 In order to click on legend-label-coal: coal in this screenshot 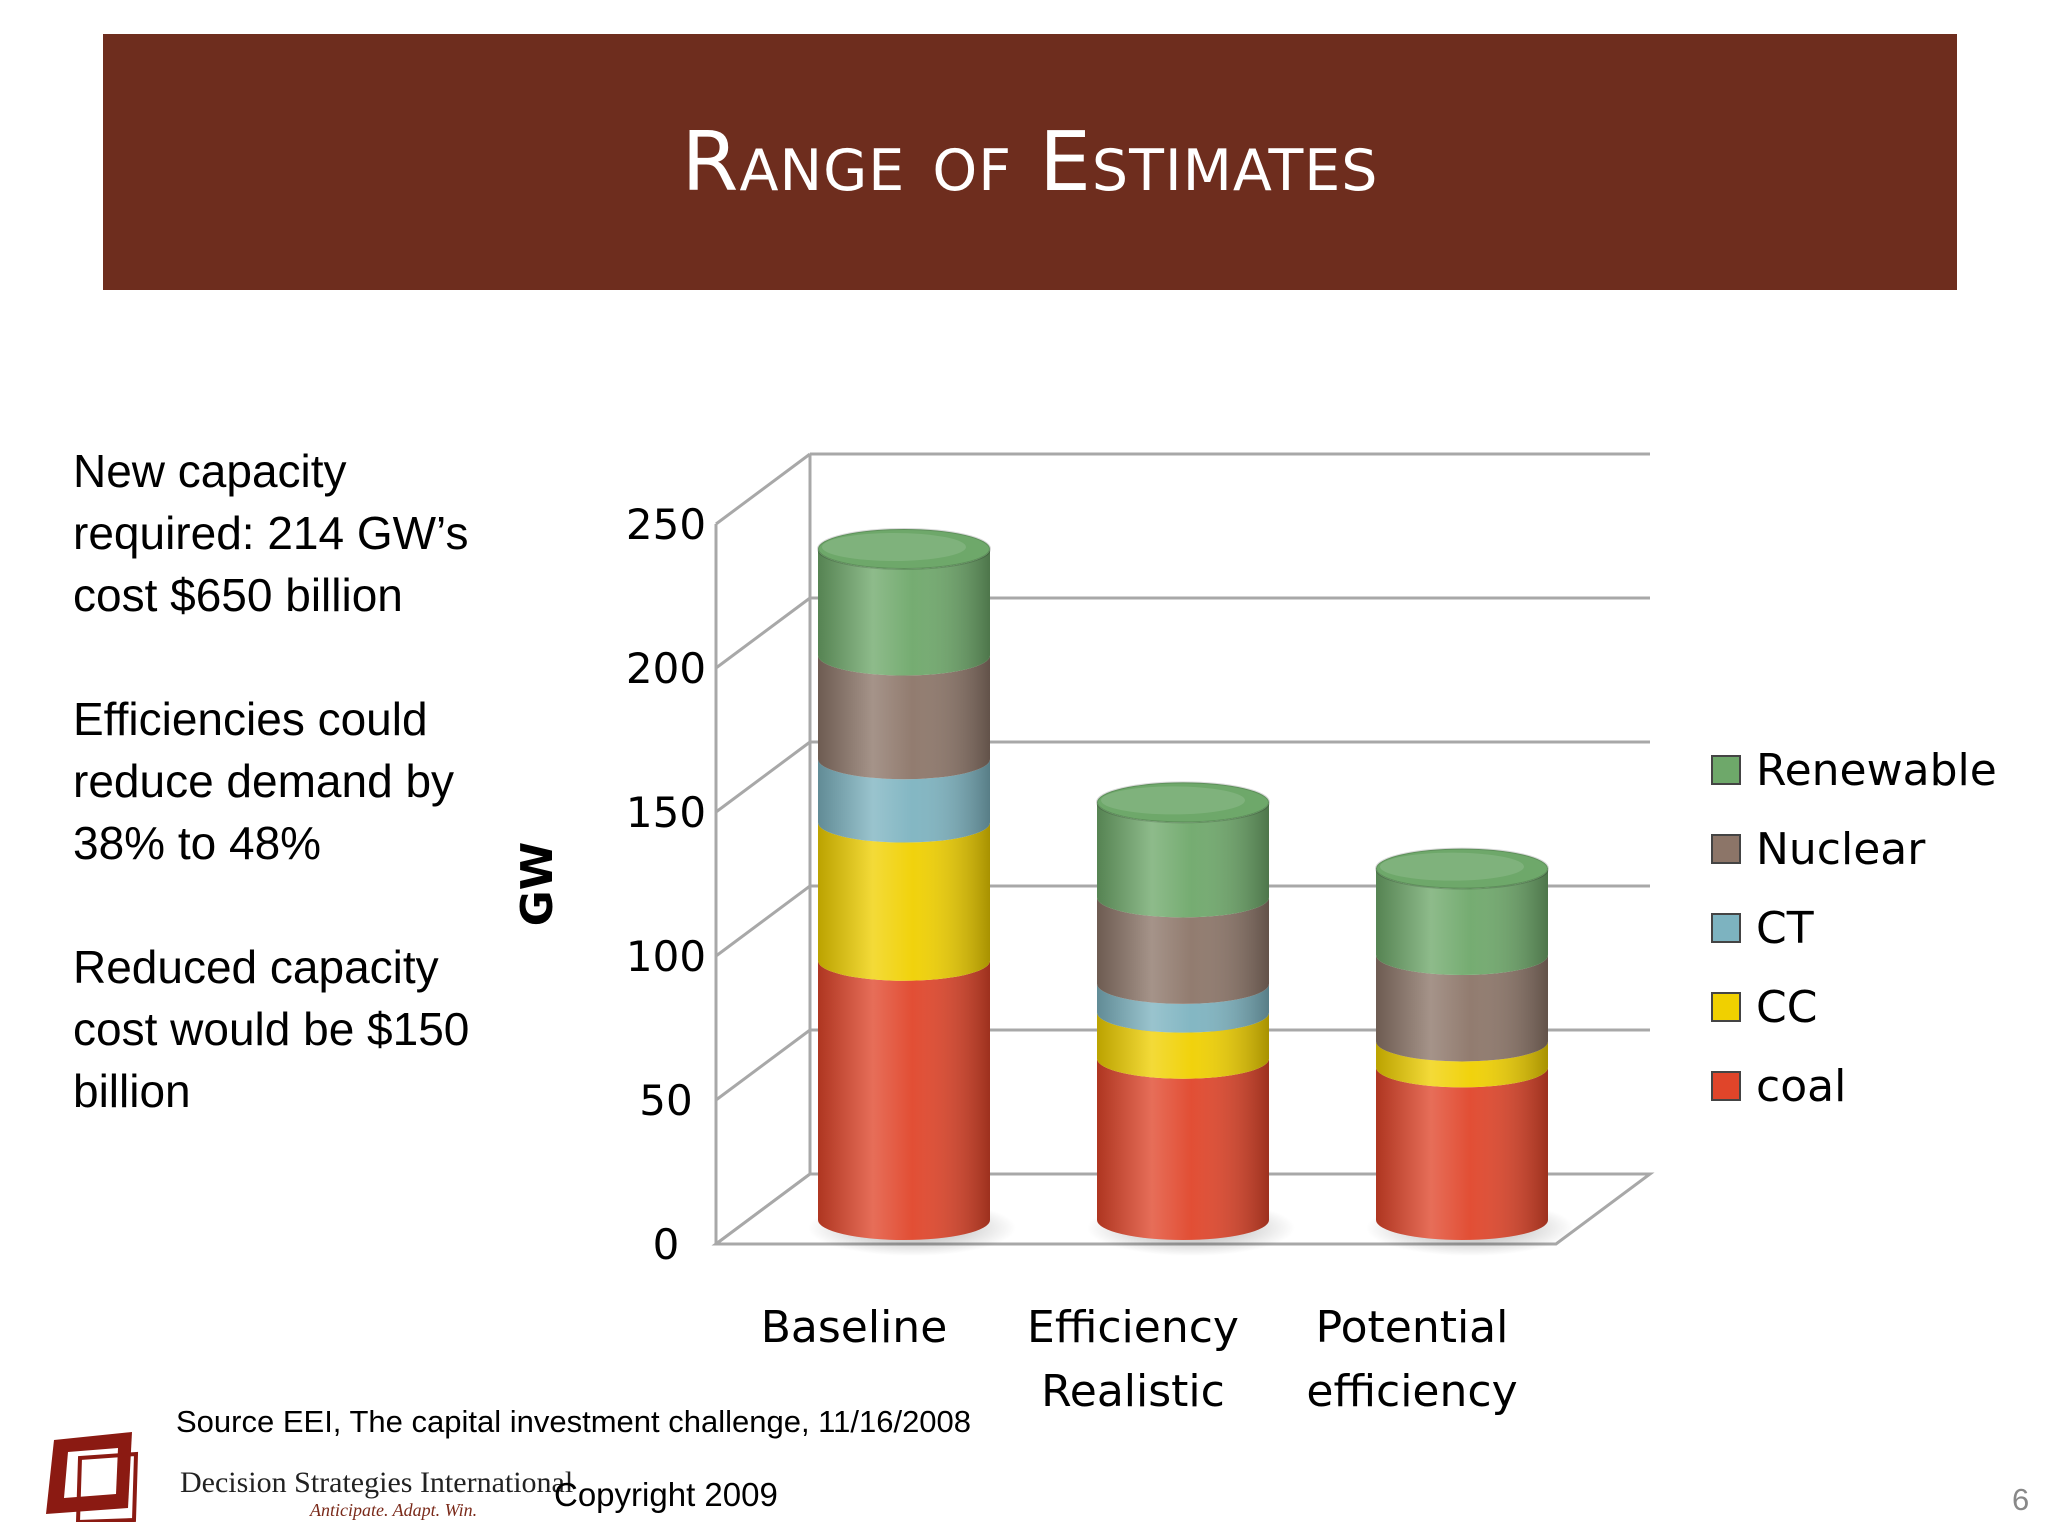, I will do `click(1801, 1086)`.